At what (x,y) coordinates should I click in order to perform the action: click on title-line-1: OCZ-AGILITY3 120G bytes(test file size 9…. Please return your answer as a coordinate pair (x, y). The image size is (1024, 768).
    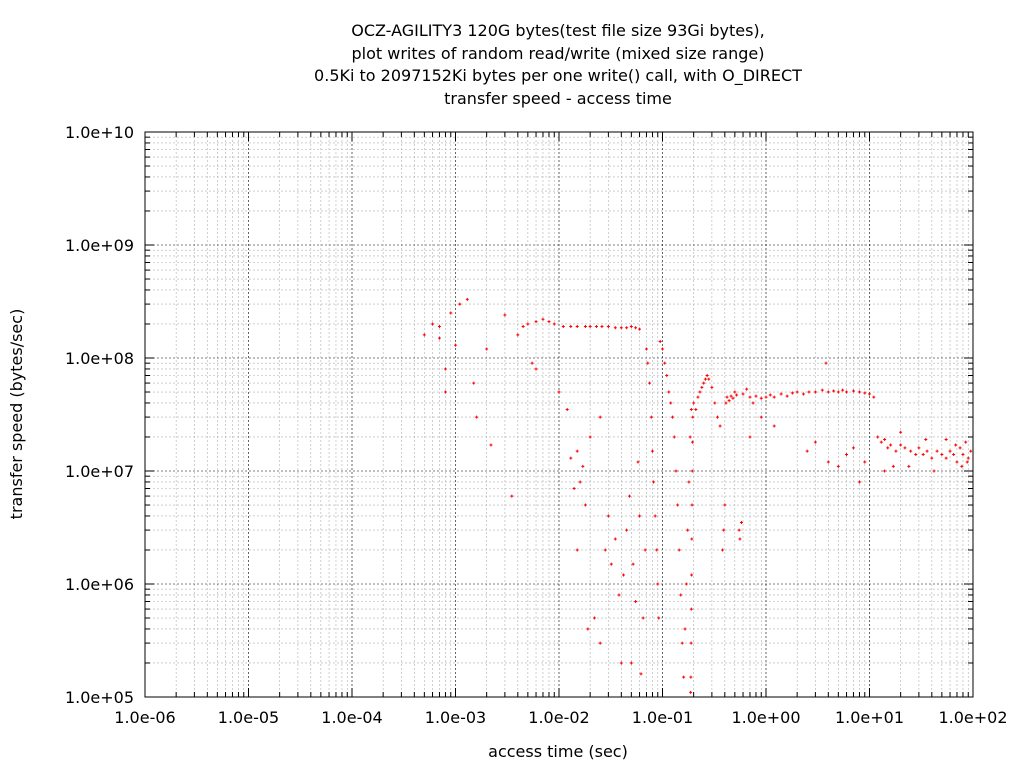
    Looking at the image, I should click on (558, 30).